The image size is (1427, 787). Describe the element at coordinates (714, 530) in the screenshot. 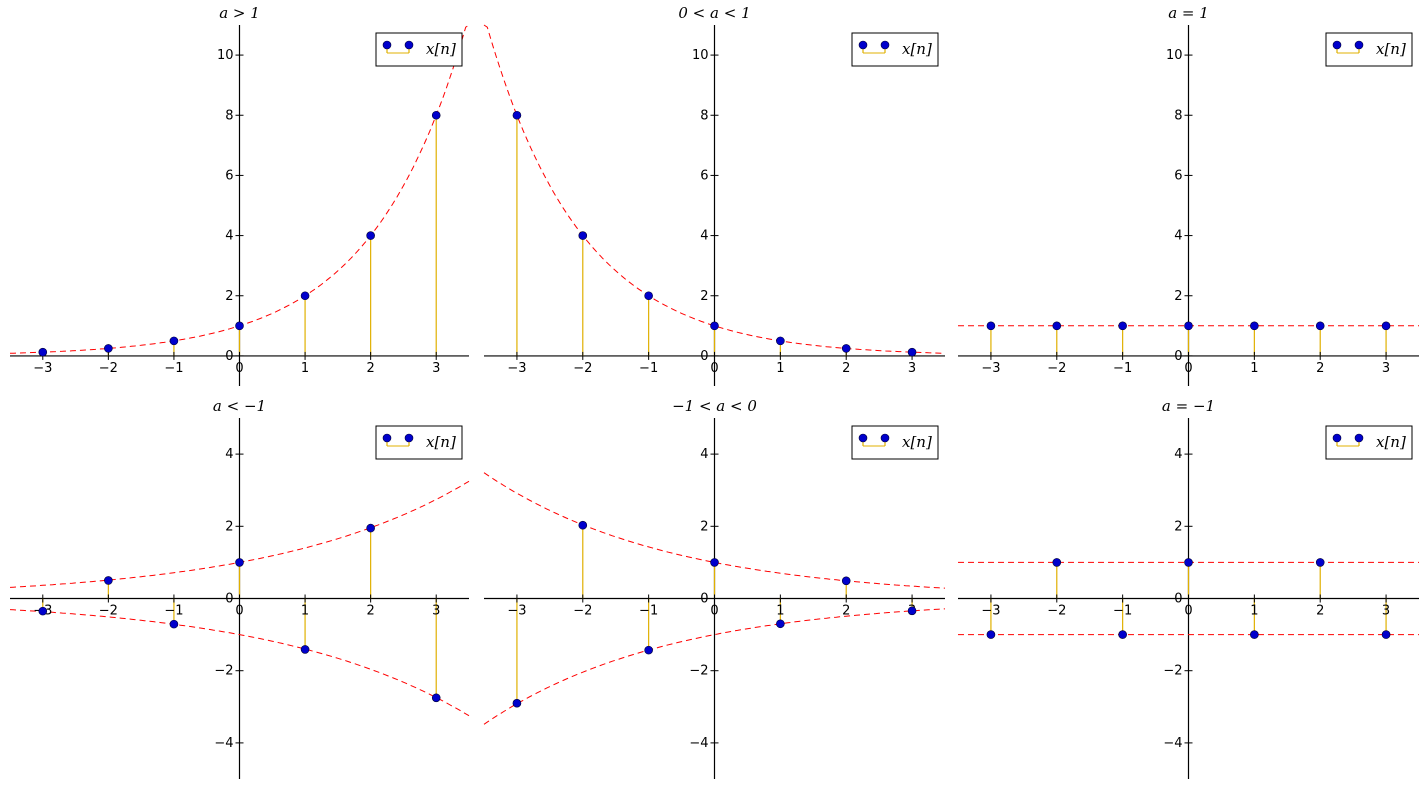

I see `envelope-curve-upper` at that location.